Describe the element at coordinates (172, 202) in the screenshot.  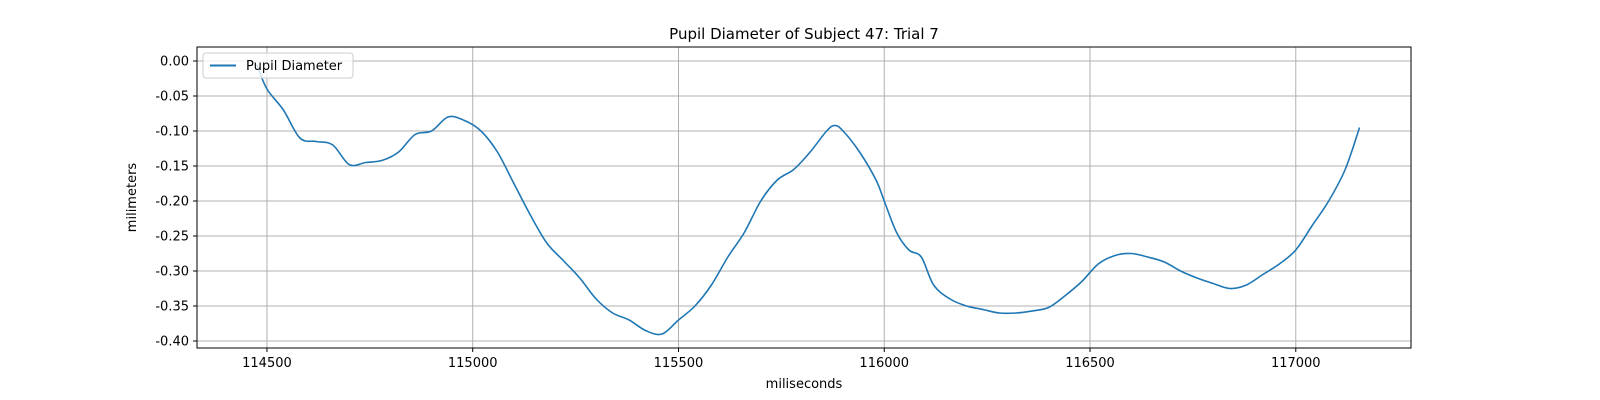
I see `y-tick-label: -0.20` at that location.